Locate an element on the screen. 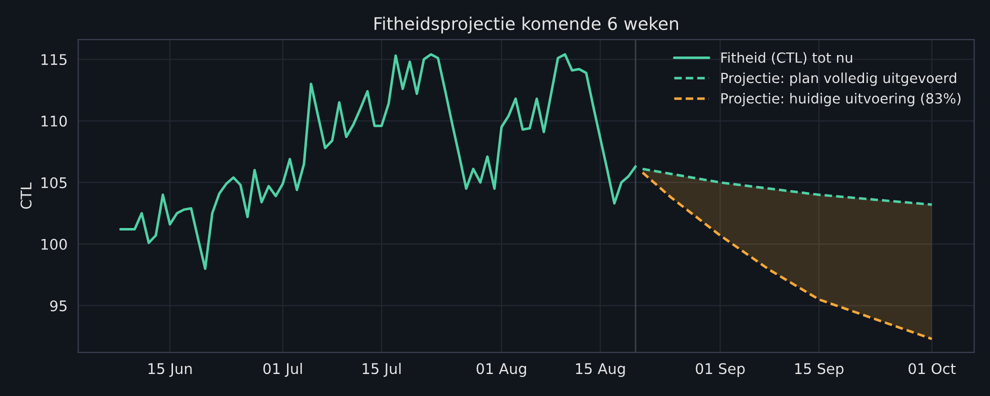 The image size is (990, 396). legend-label: Projectie: huidige uitvoering (83%) is located at coordinates (840, 99).